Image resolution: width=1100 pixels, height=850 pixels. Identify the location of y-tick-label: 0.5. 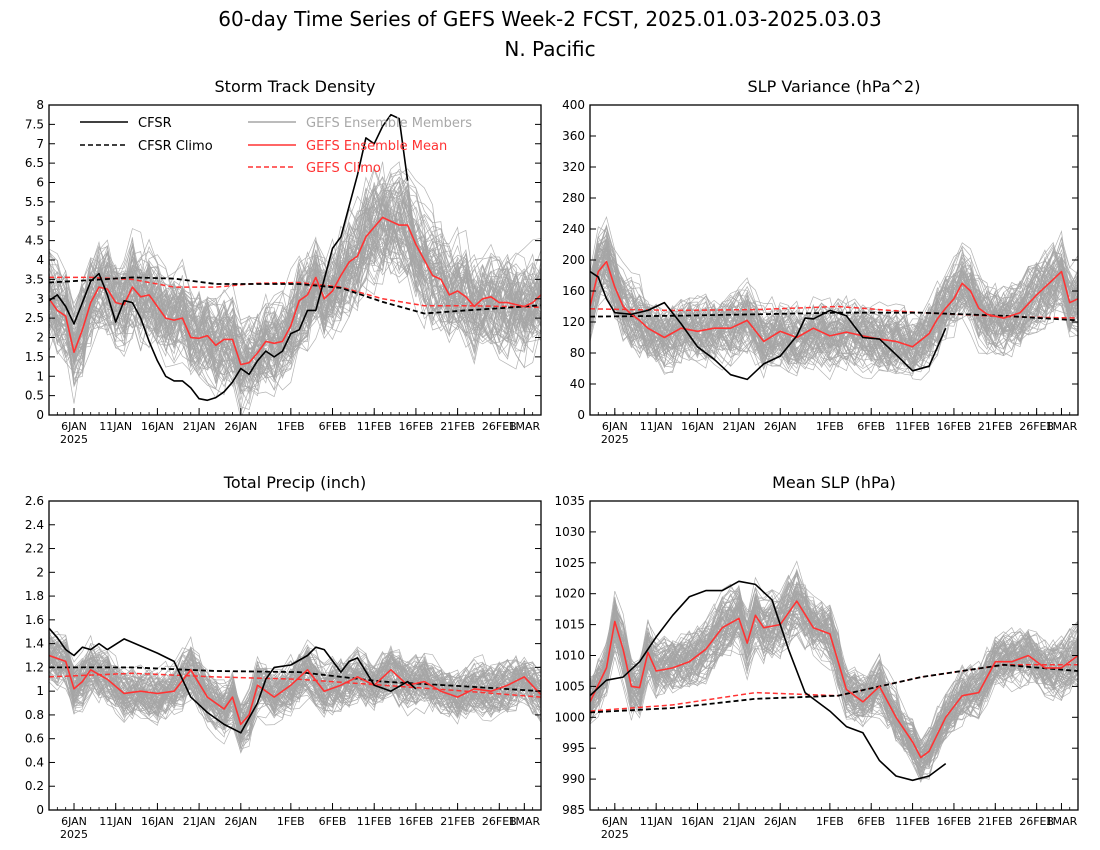
(34, 396).